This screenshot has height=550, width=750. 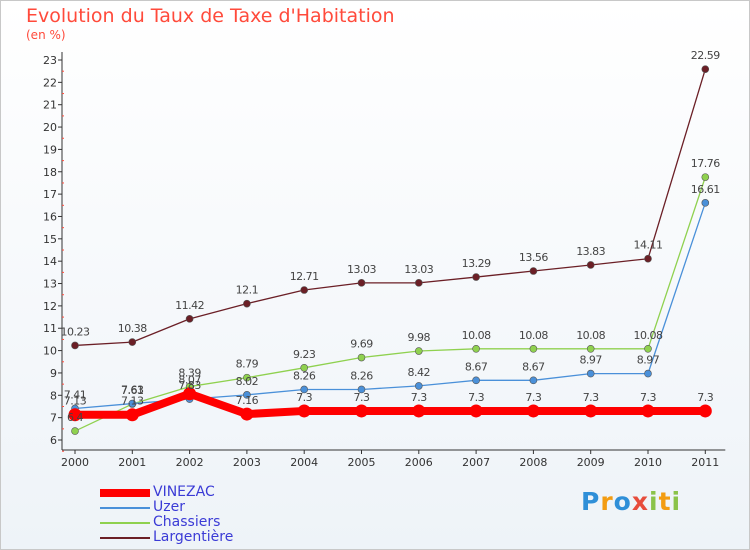 I want to click on data-label: 12.1, so click(x=247, y=290).